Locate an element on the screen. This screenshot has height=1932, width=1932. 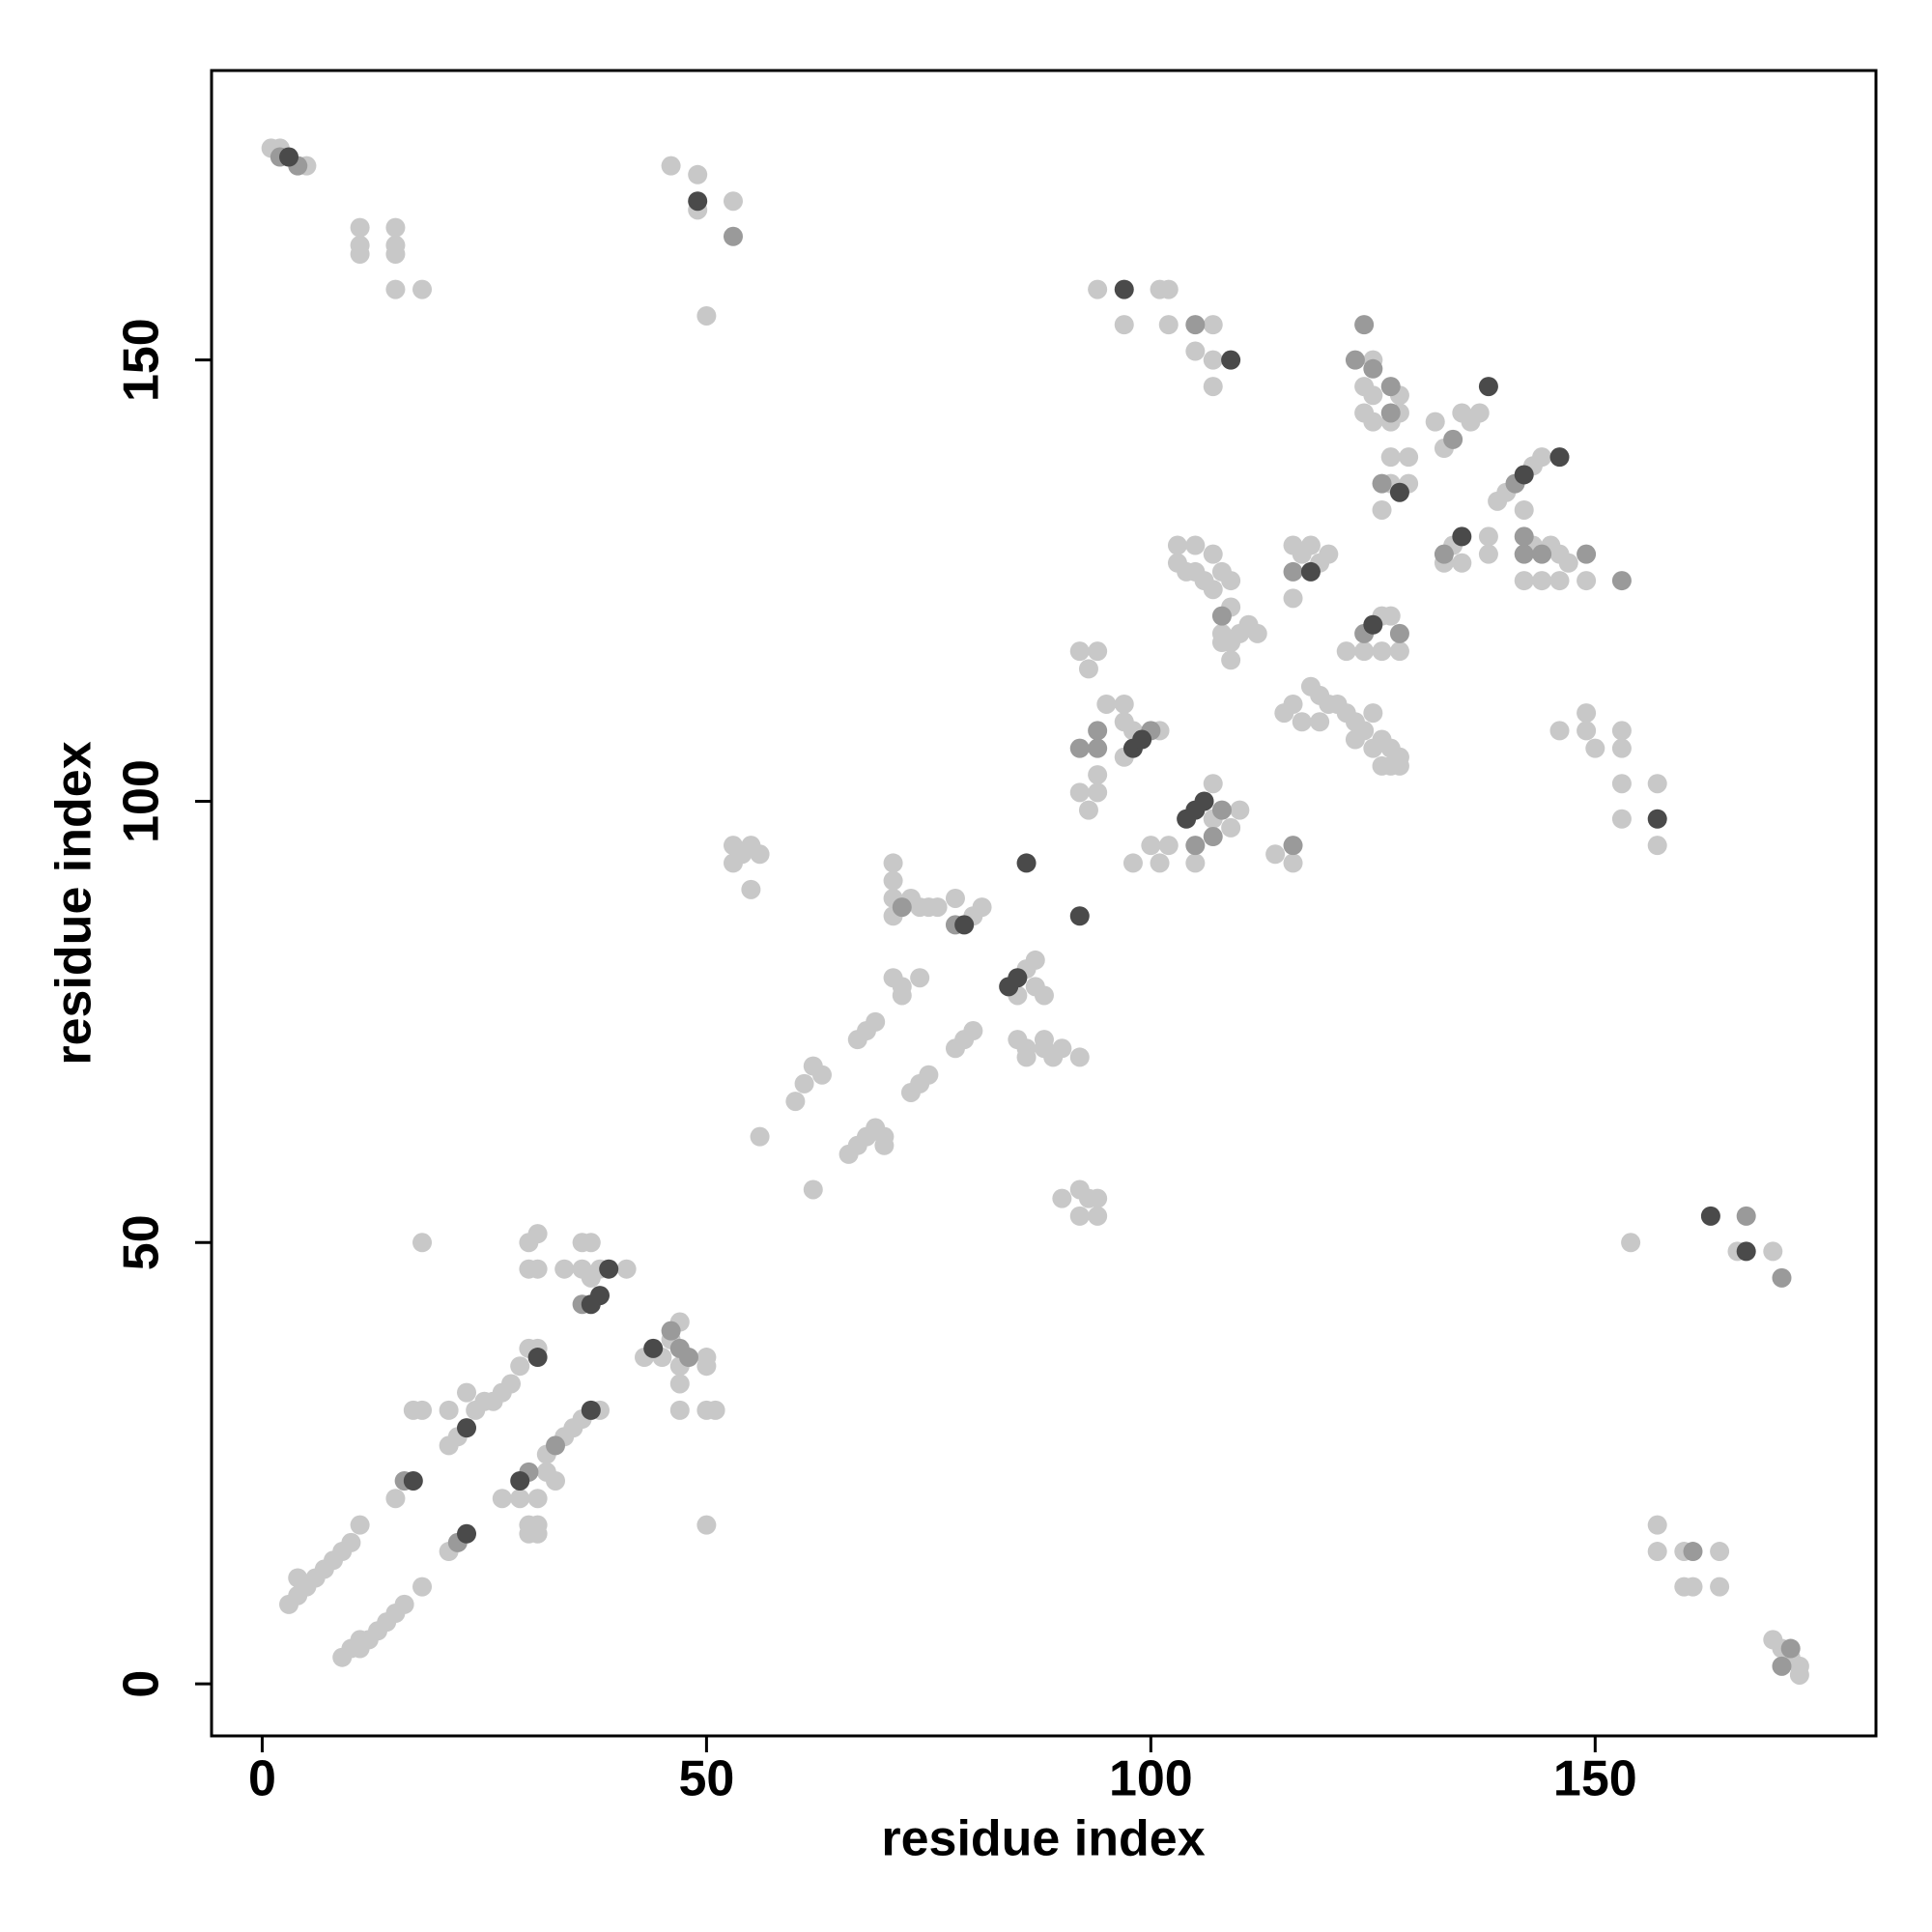
y-tick-label: 100 is located at coordinates (142, 801).